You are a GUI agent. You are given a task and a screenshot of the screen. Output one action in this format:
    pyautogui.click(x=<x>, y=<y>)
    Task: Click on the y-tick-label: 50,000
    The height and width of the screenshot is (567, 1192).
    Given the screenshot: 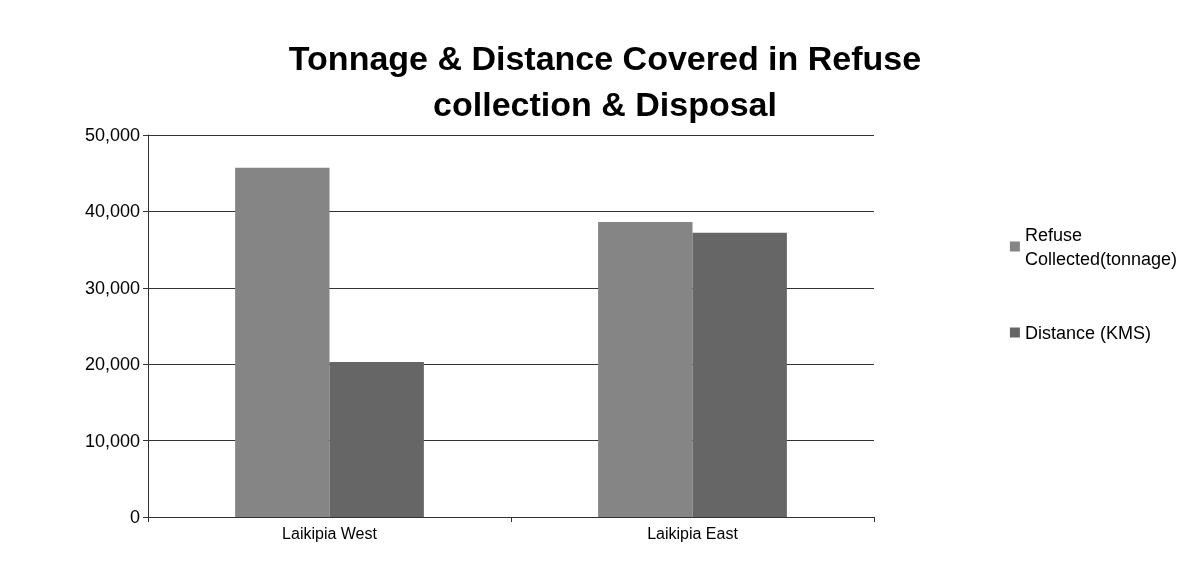 What is the action you would take?
    pyautogui.click(x=112, y=135)
    